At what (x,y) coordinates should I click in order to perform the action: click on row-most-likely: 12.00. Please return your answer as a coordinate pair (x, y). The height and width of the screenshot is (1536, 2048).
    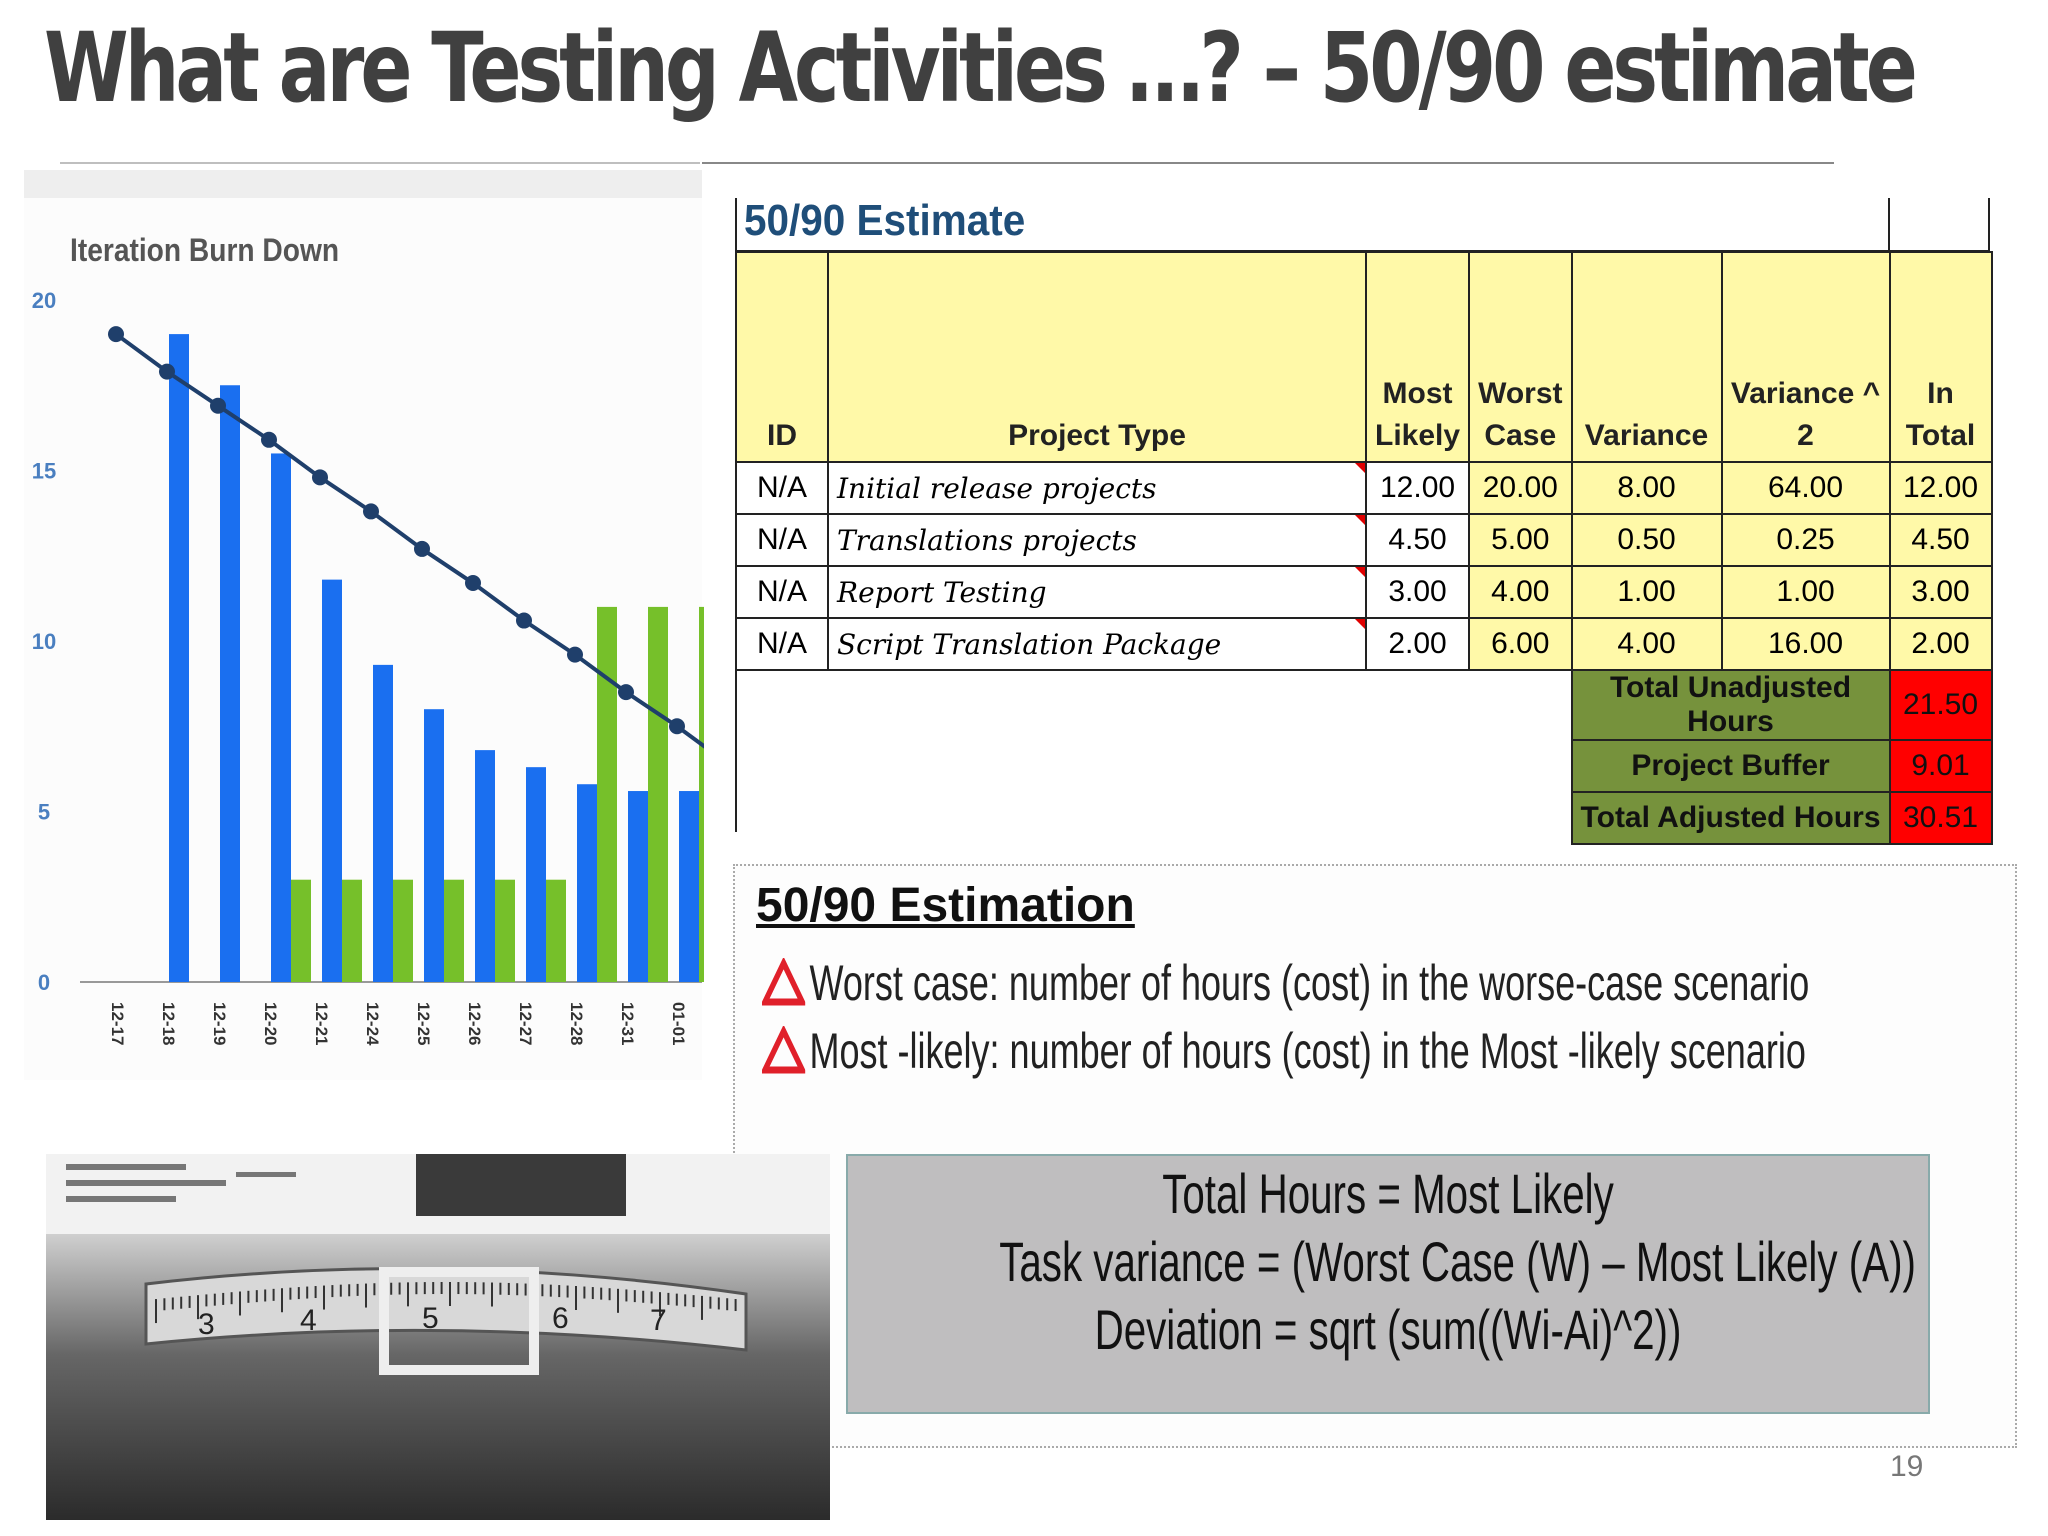
    Looking at the image, I should click on (1417, 488).